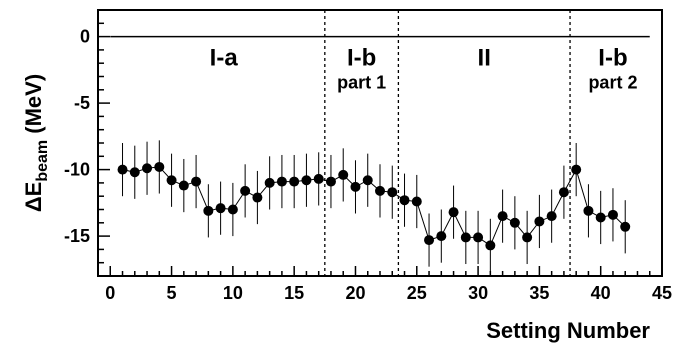 Image resolution: width=691 pixels, height=346 pixels. Describe the element at coordinates (539, 293) in the screenshot. I see `x-tick-label: 35` at that location.